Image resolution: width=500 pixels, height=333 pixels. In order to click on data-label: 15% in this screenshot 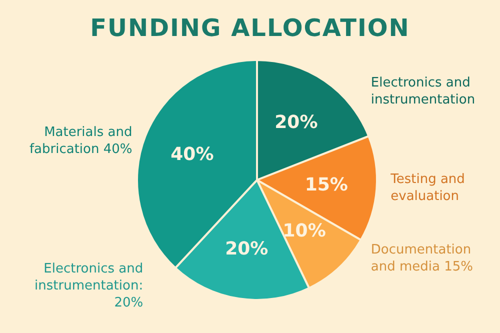, I will do `click(326, 185)`.